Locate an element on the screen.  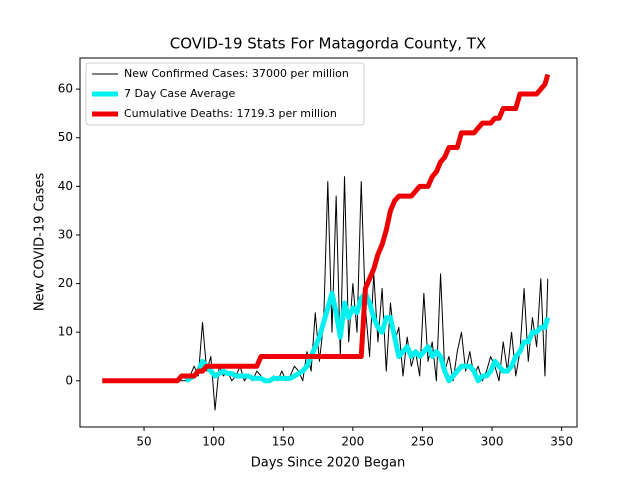
y-tick-label: 50 is located at coordinates (65, 137).